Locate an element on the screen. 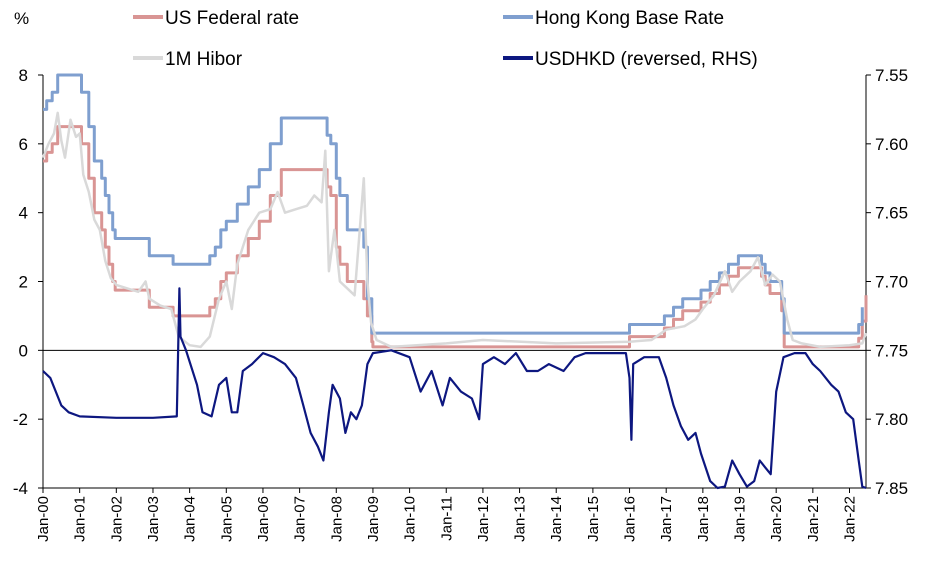  legend-label-usdhkd-reversed-rhs: USDHKD (reversed, RHS) is located at coordinates (646, 59).